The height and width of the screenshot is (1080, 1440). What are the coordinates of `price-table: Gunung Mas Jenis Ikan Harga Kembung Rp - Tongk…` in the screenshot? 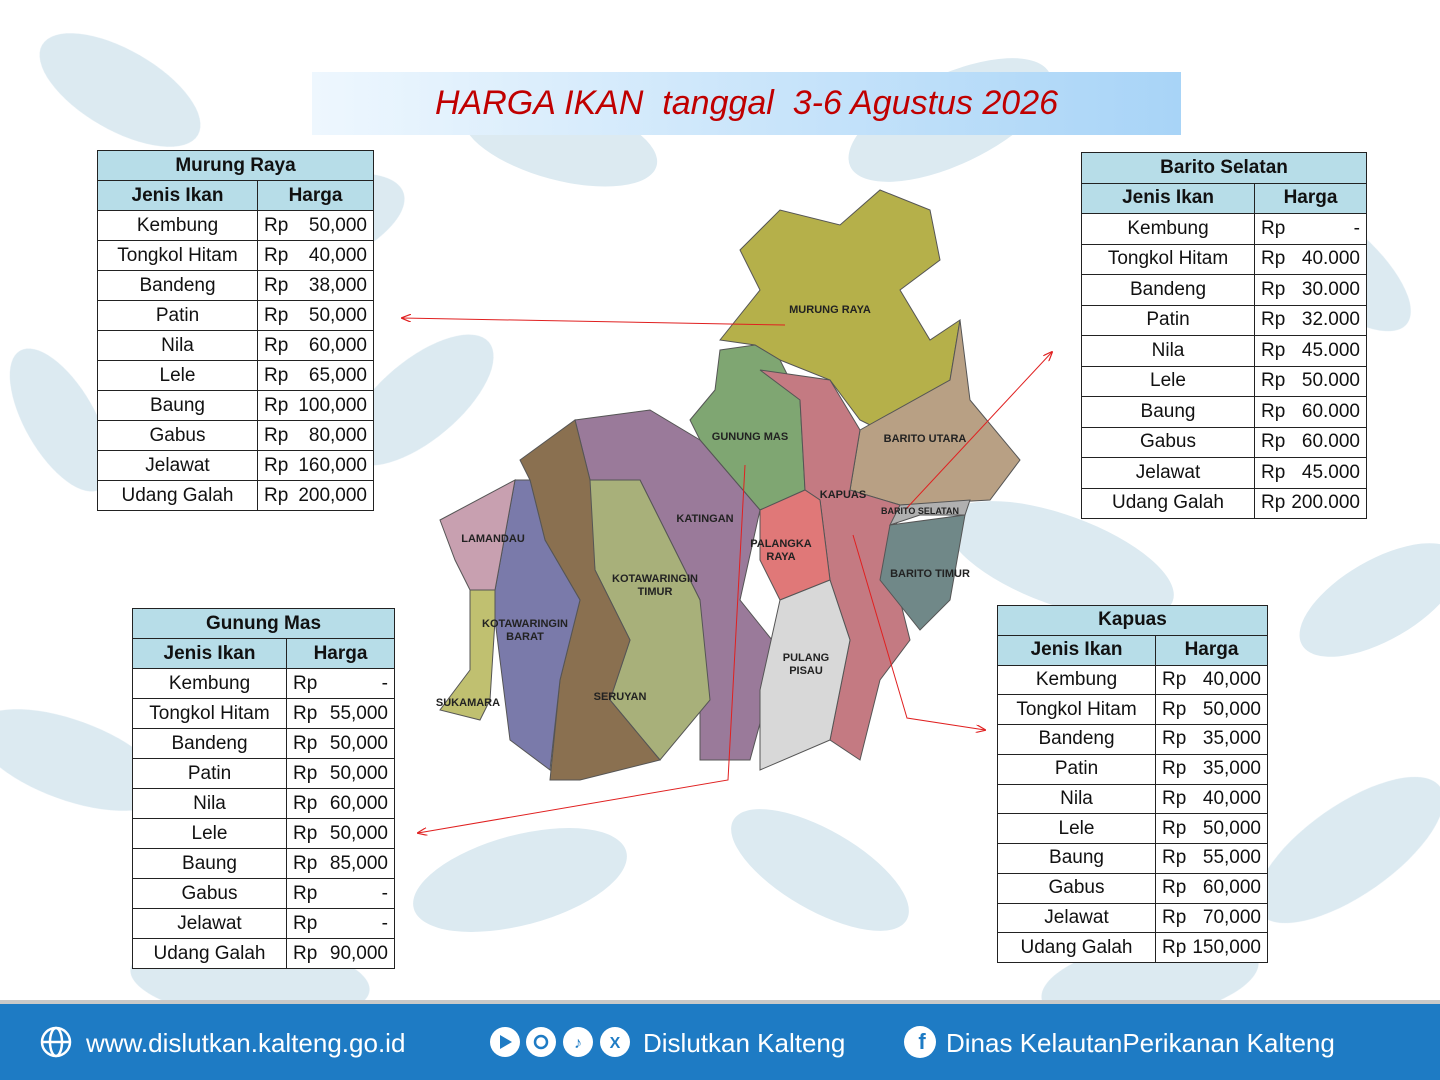 It's located at (264, 788).